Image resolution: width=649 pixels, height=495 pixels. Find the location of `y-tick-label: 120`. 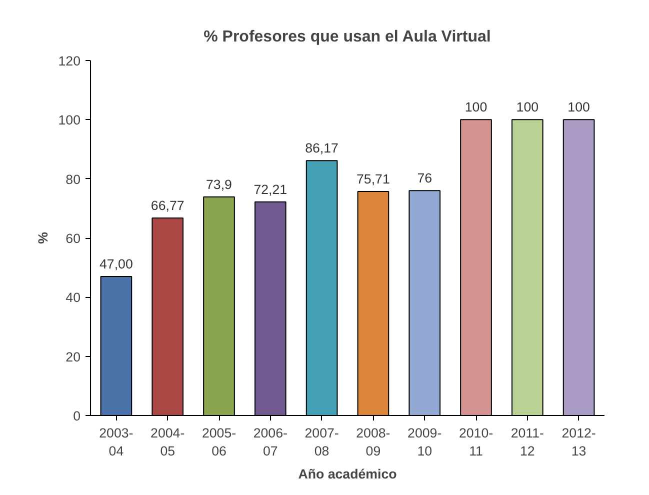

y-tick-label: 120 is located at coordinates (69, 61).